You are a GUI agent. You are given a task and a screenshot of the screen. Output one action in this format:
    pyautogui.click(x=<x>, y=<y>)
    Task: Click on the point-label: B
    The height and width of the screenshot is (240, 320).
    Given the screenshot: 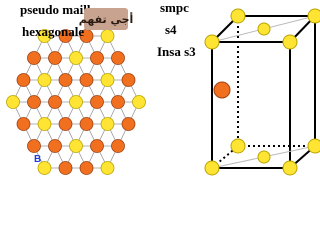 What is the action you would take?
    pyautogui.click(x=37, y=159)
    